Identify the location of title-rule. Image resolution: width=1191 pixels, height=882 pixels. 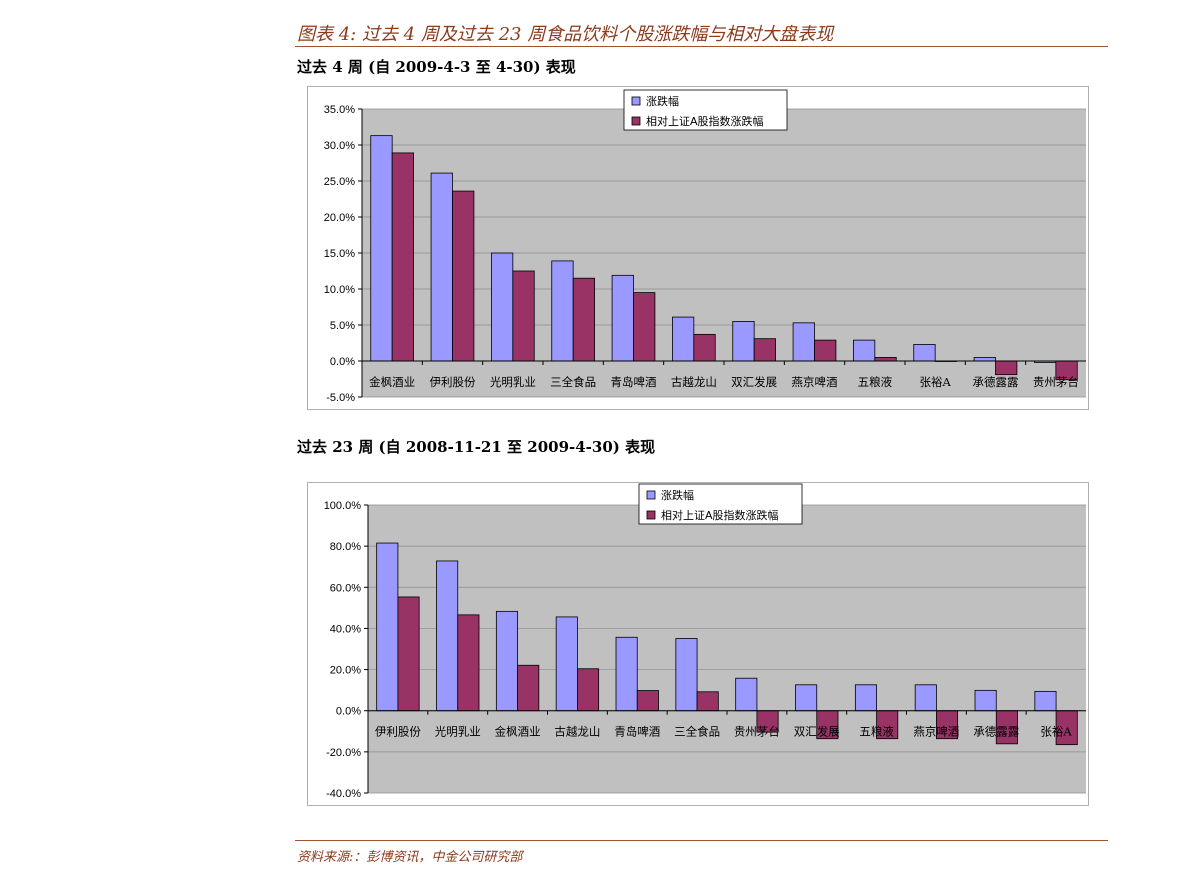
(701, 46).